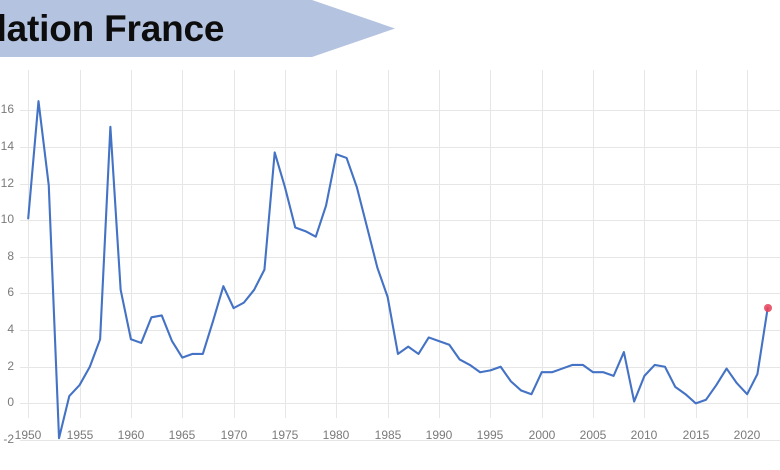  I want to click on x-axis-tick-label: 1965, so click(182, 435).